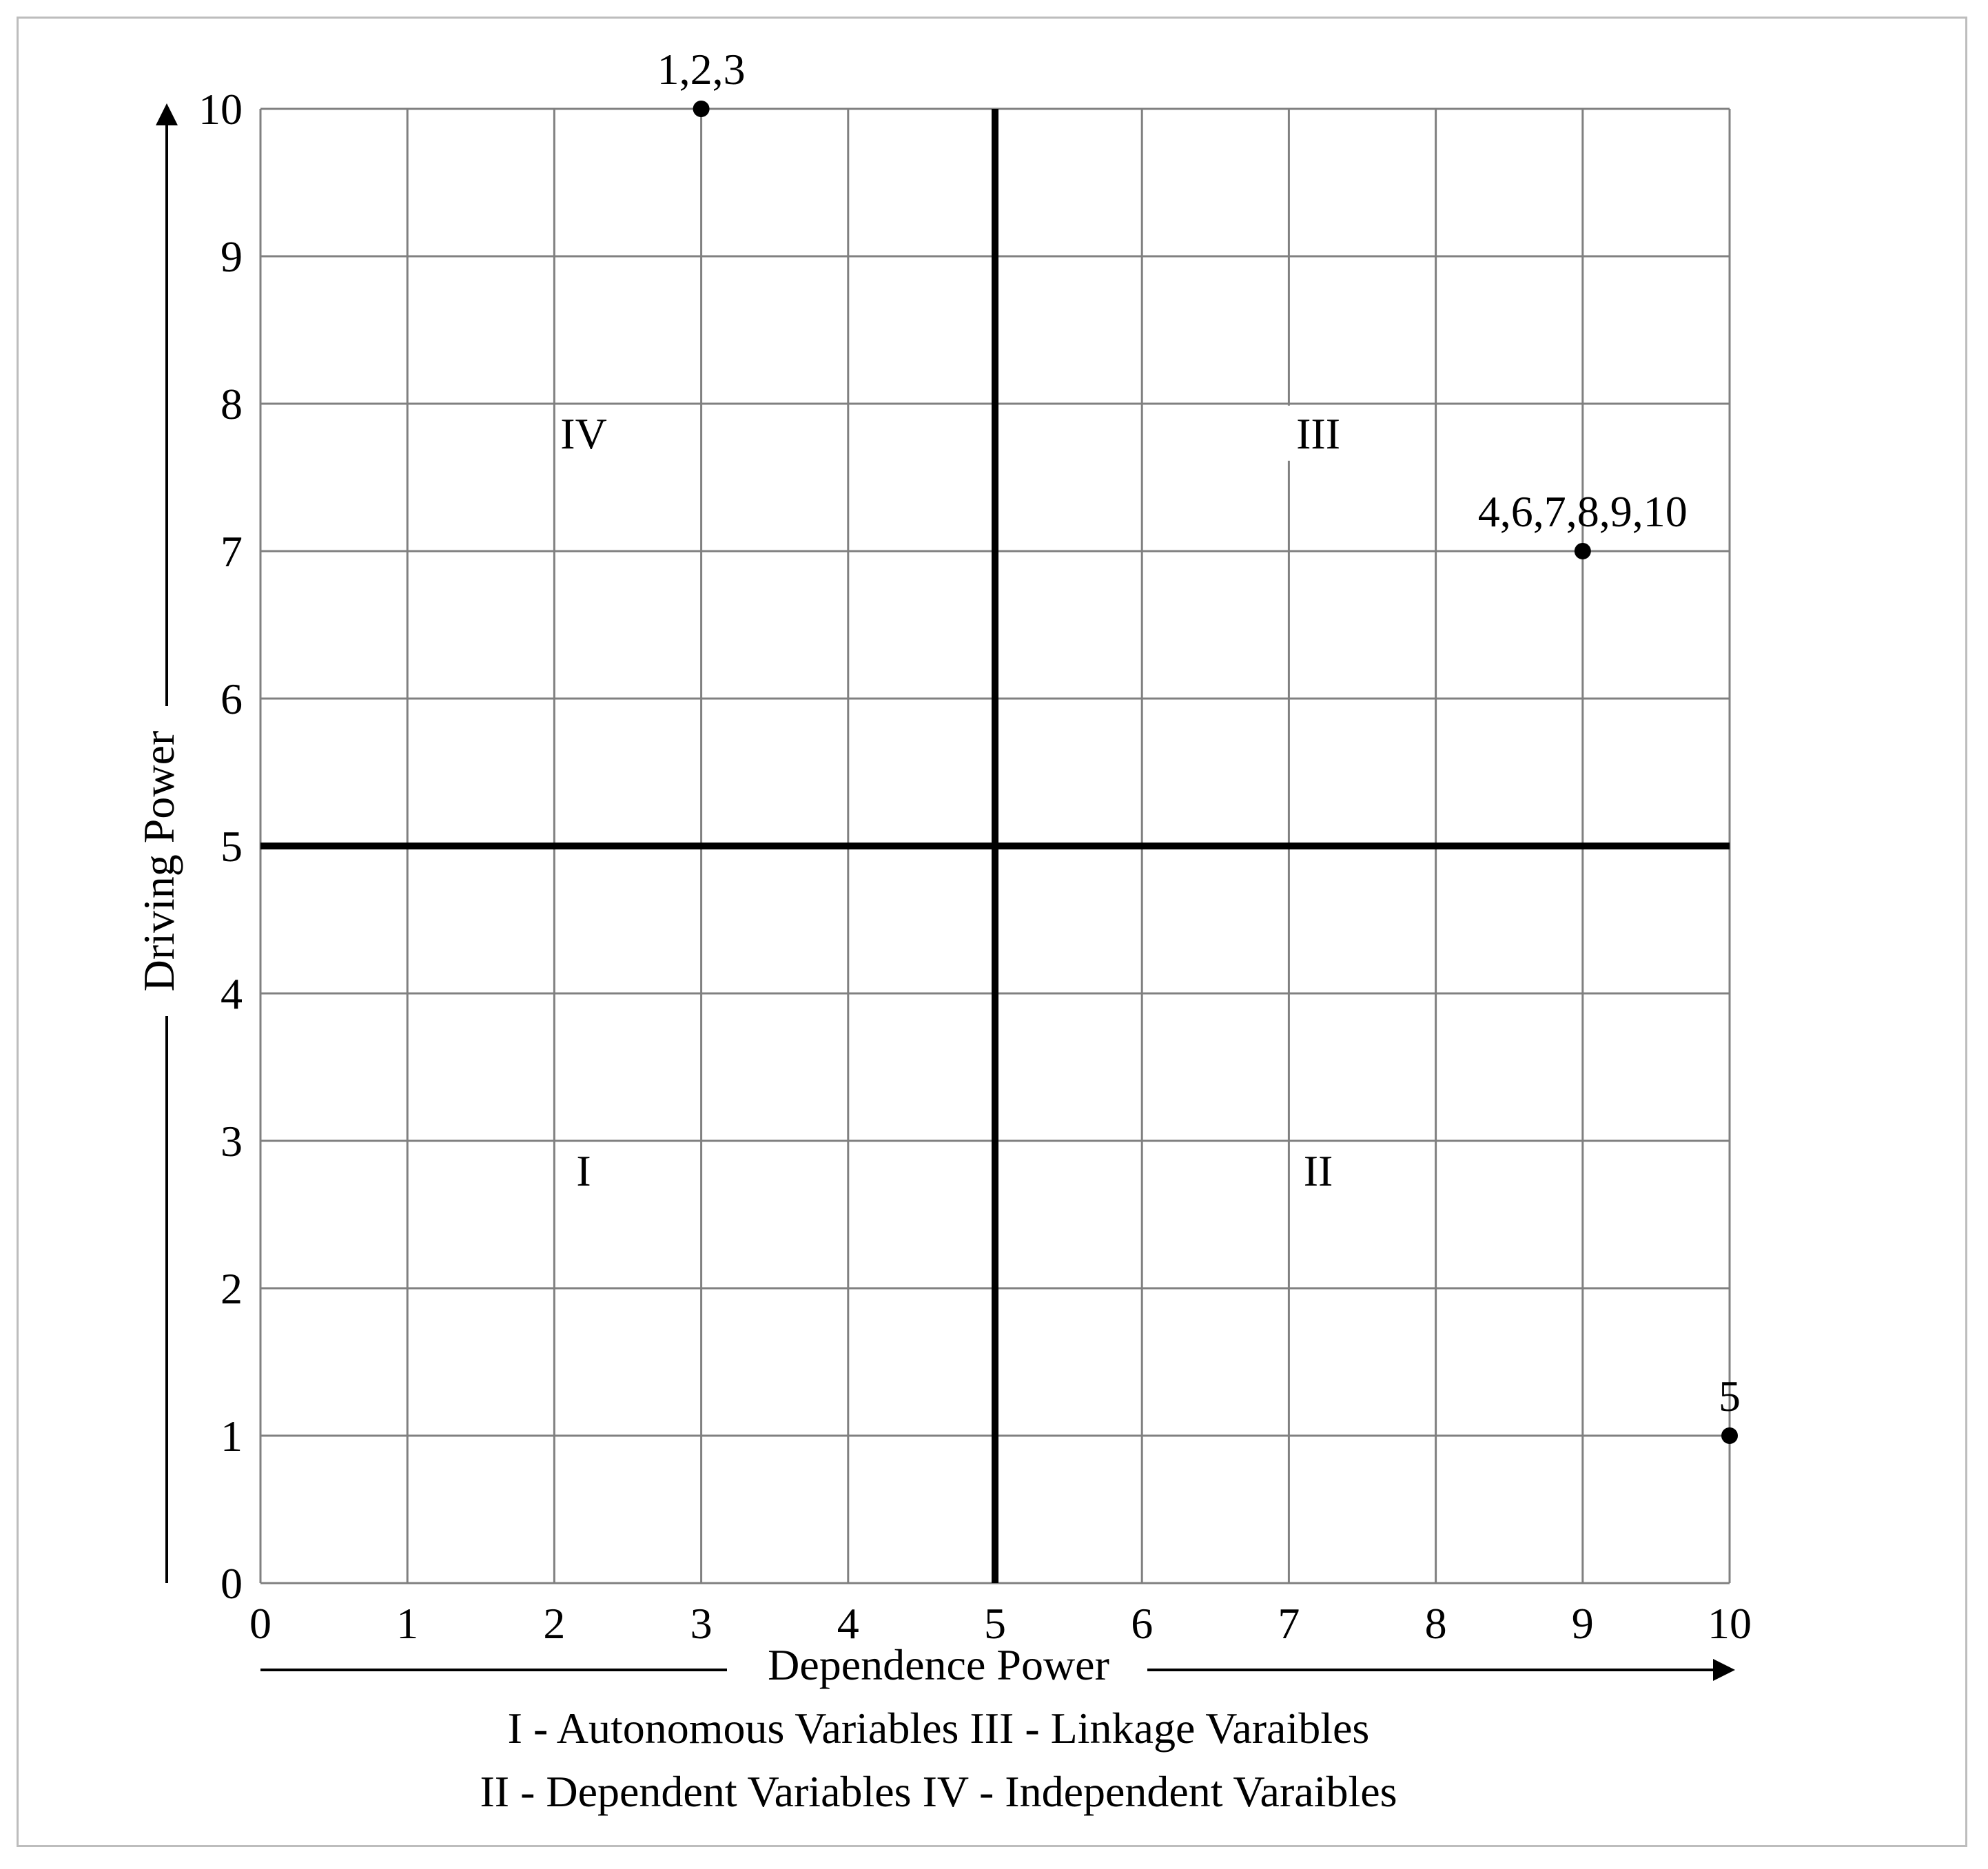 The image size is (1988, 1869). What do you see at coordinates (158, 861) in the screenshot?
I see `y-axis-label: Driving Power` at bounding box center [158, 861].